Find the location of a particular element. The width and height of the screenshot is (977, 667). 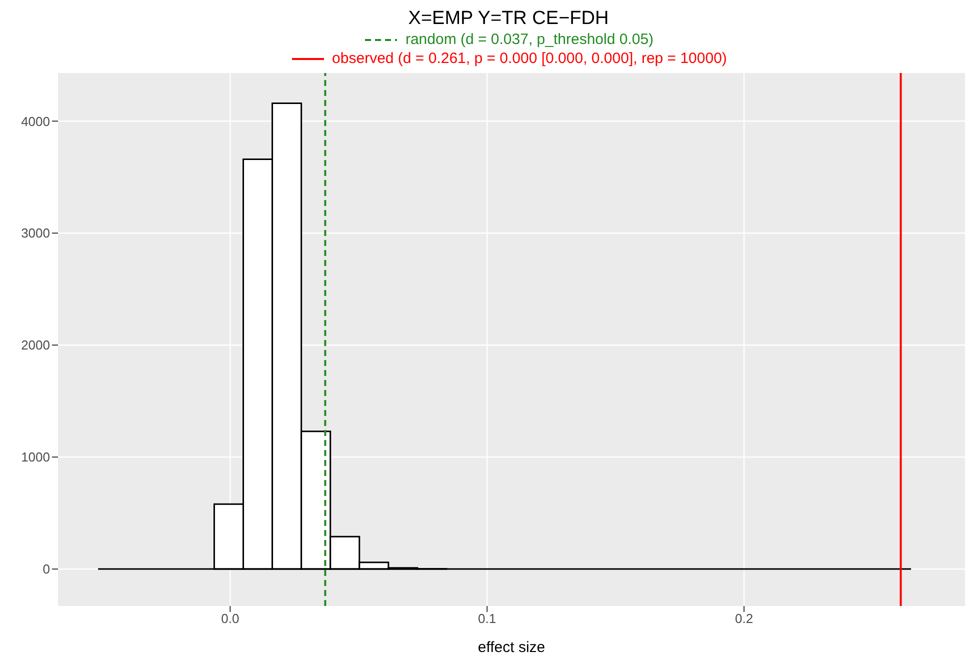

y-tick-label: 4000 is located at coordinates (35, 121).